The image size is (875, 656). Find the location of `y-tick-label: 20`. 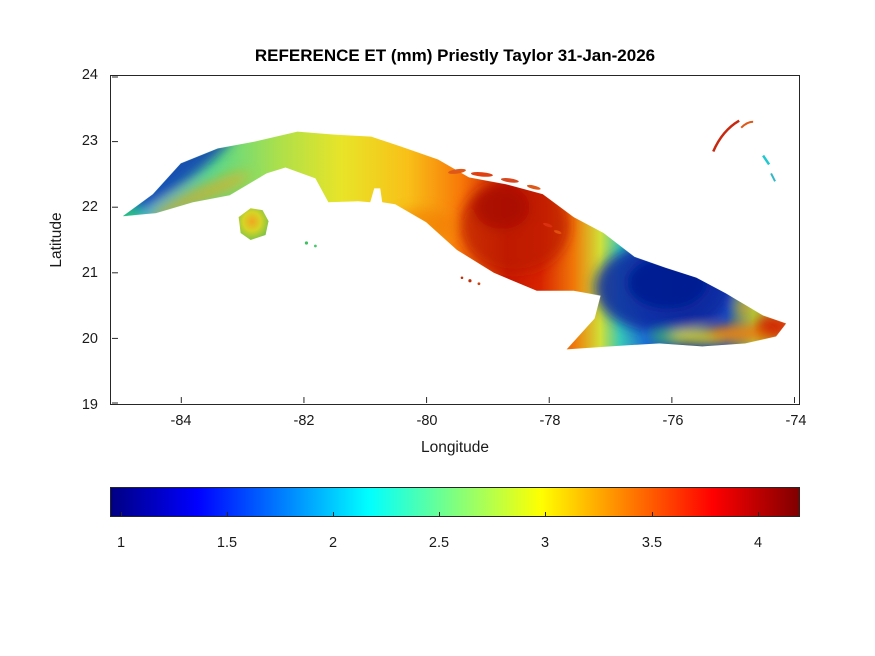

y-tick-label: 20 is located at coordinates (89, 339).